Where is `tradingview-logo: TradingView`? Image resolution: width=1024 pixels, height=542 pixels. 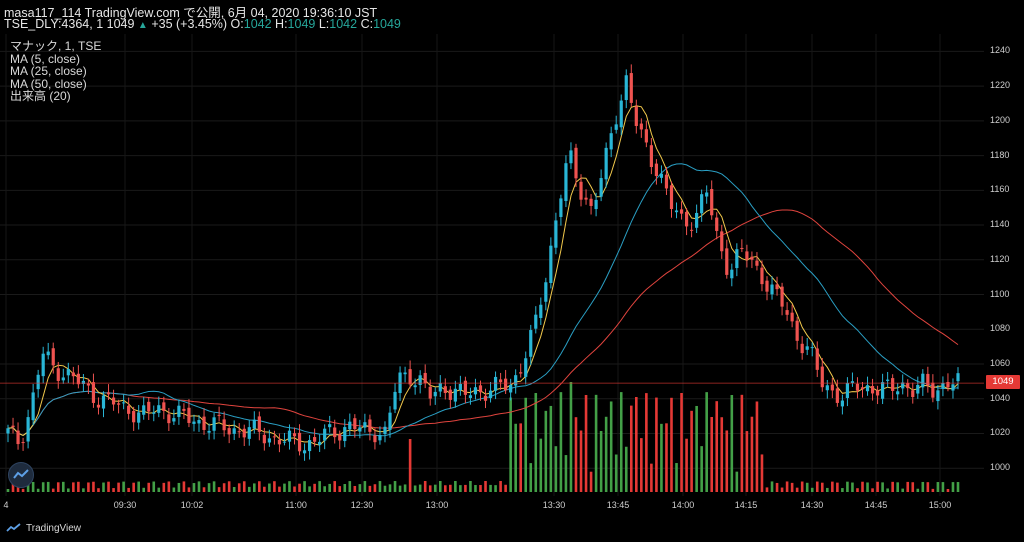 tradingview-logo: TradingView is located at coordinates (43, 528).